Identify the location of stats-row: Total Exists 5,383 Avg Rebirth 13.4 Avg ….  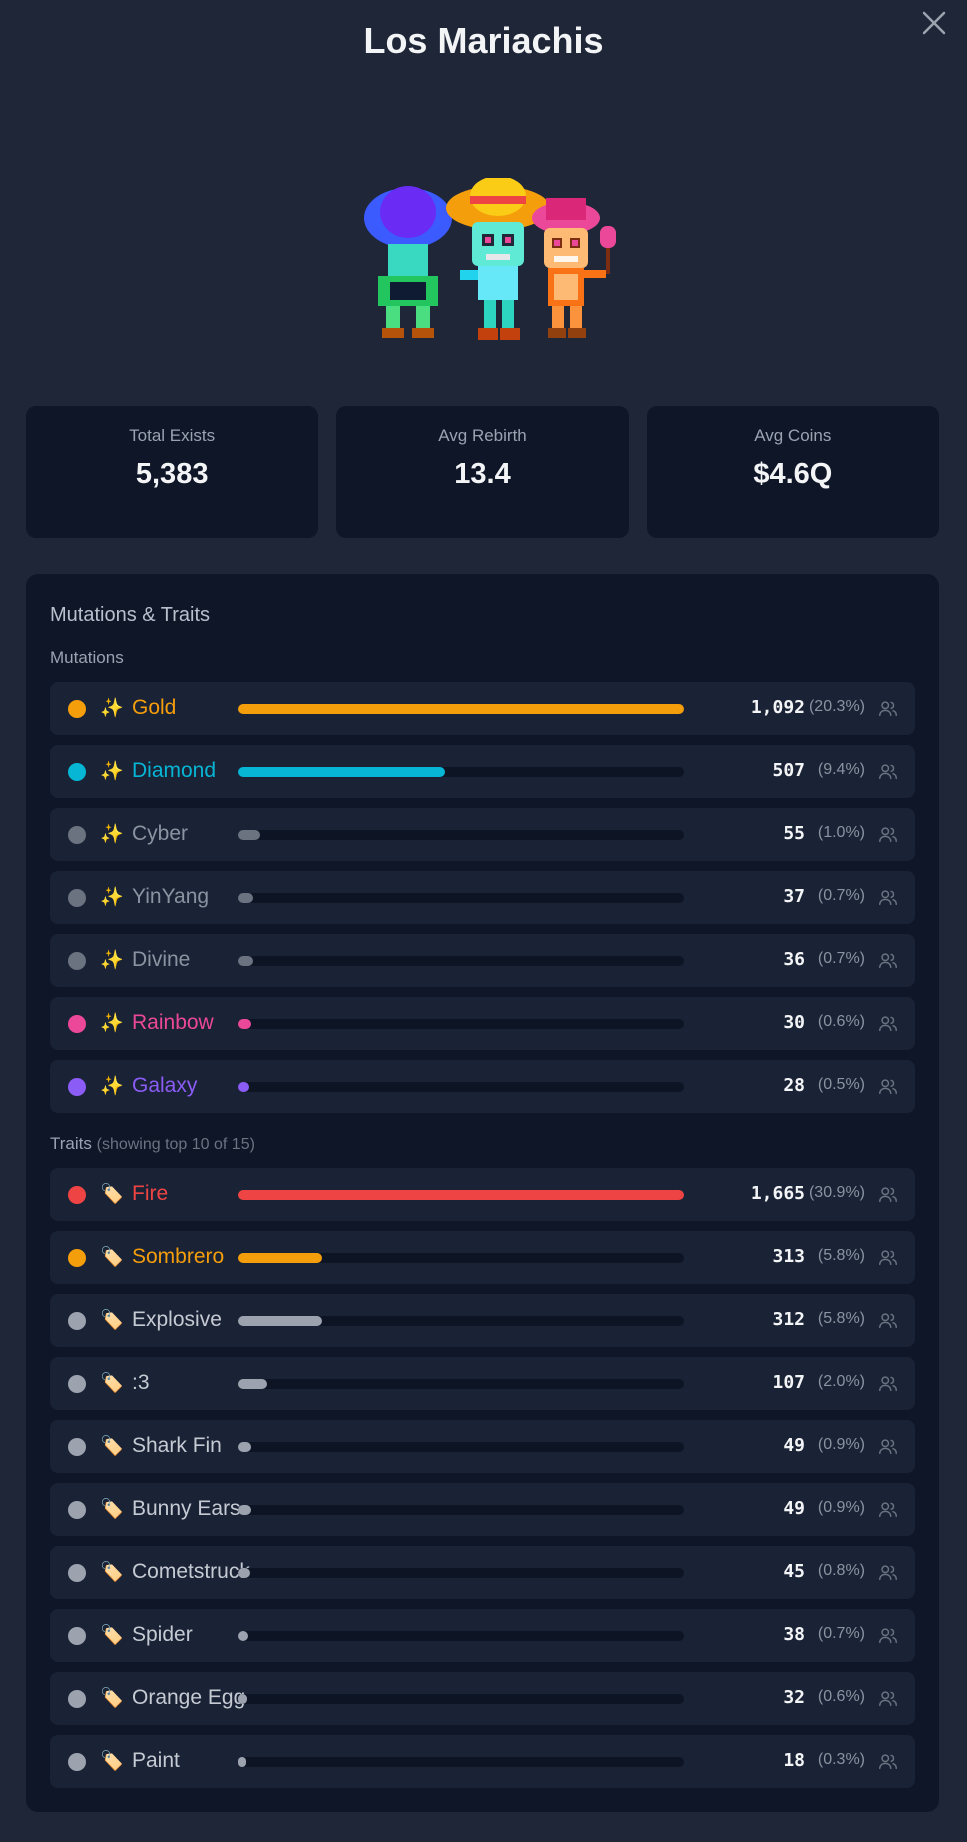
(482, 472).